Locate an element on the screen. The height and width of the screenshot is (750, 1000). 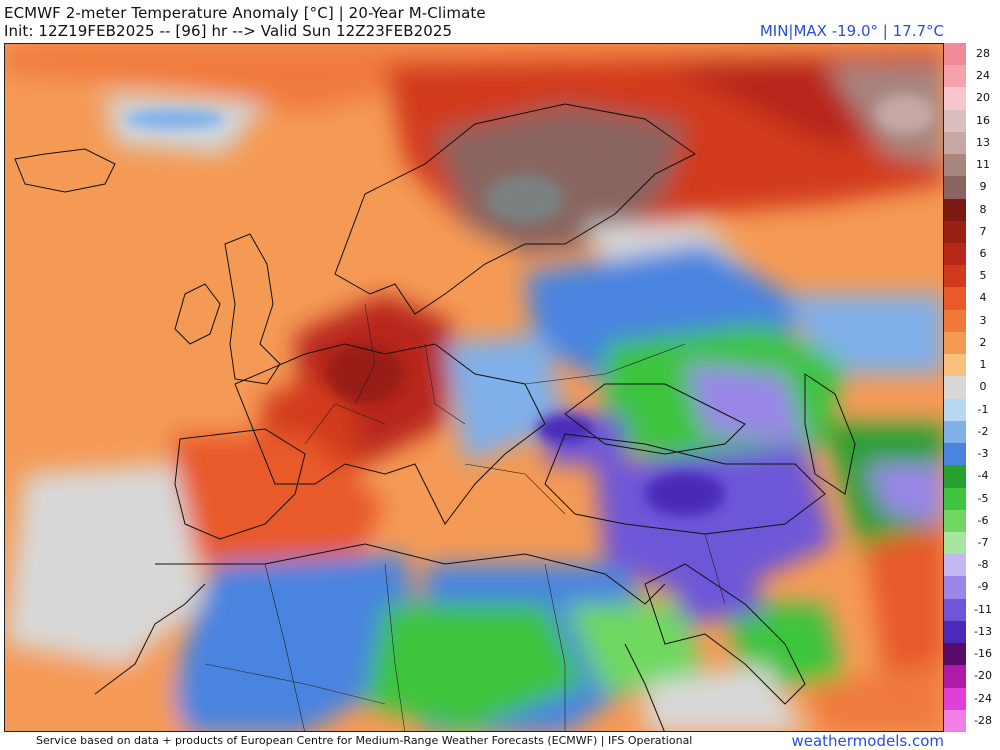
legend-entry: 9 is located at coordinates (972, 187).